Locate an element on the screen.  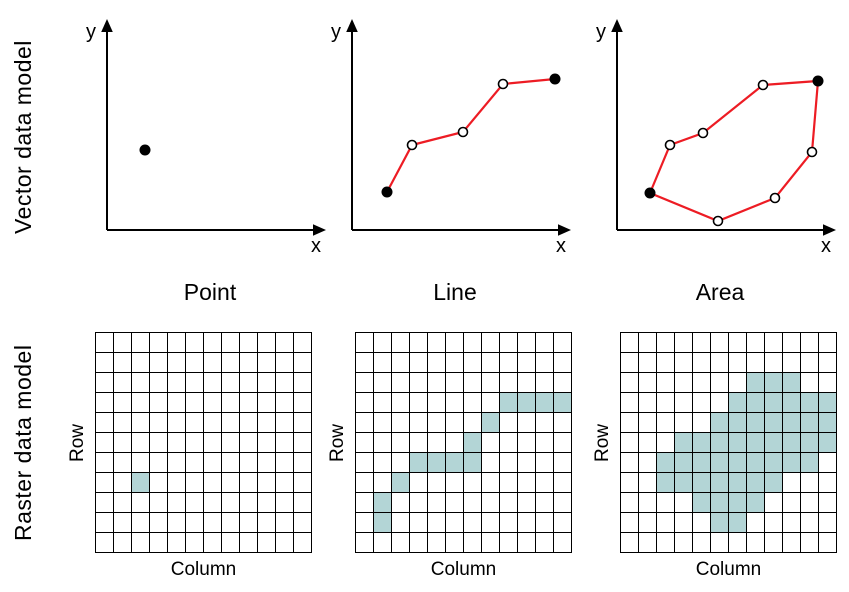
area-raster-grid is located at coordinates (728, 442).